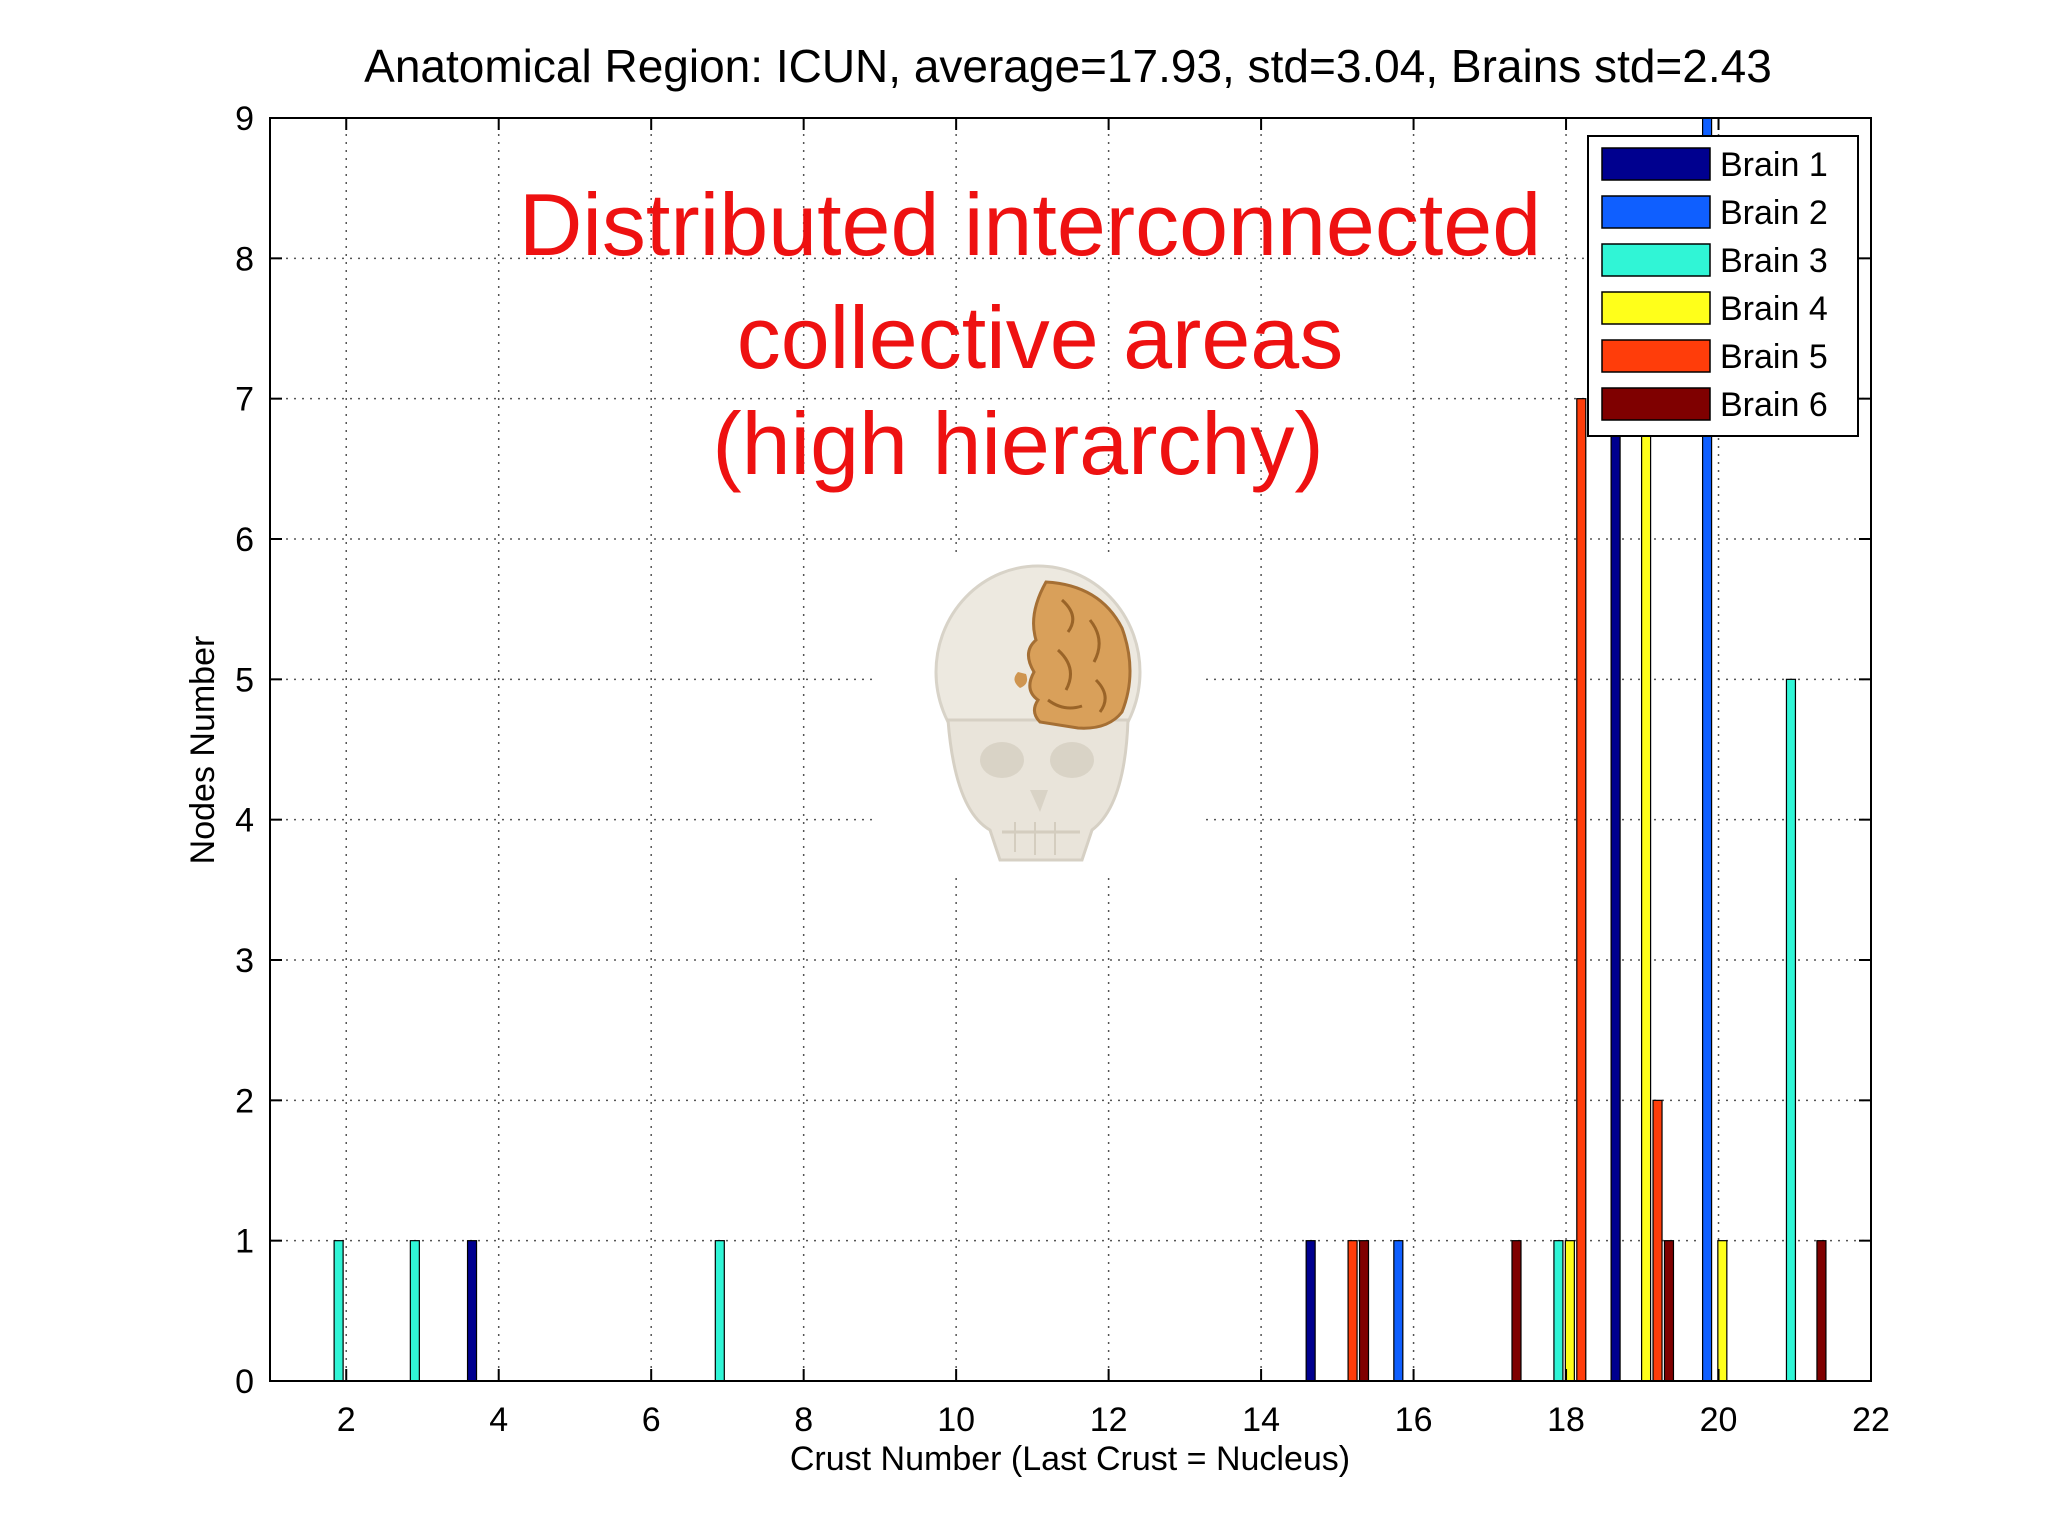 This screenshot has width=2048, height=1536. Describe the element at coordinates (1774, 405) in the screenshot. I see `legend-label-brain-6: Brain 6` at that location.